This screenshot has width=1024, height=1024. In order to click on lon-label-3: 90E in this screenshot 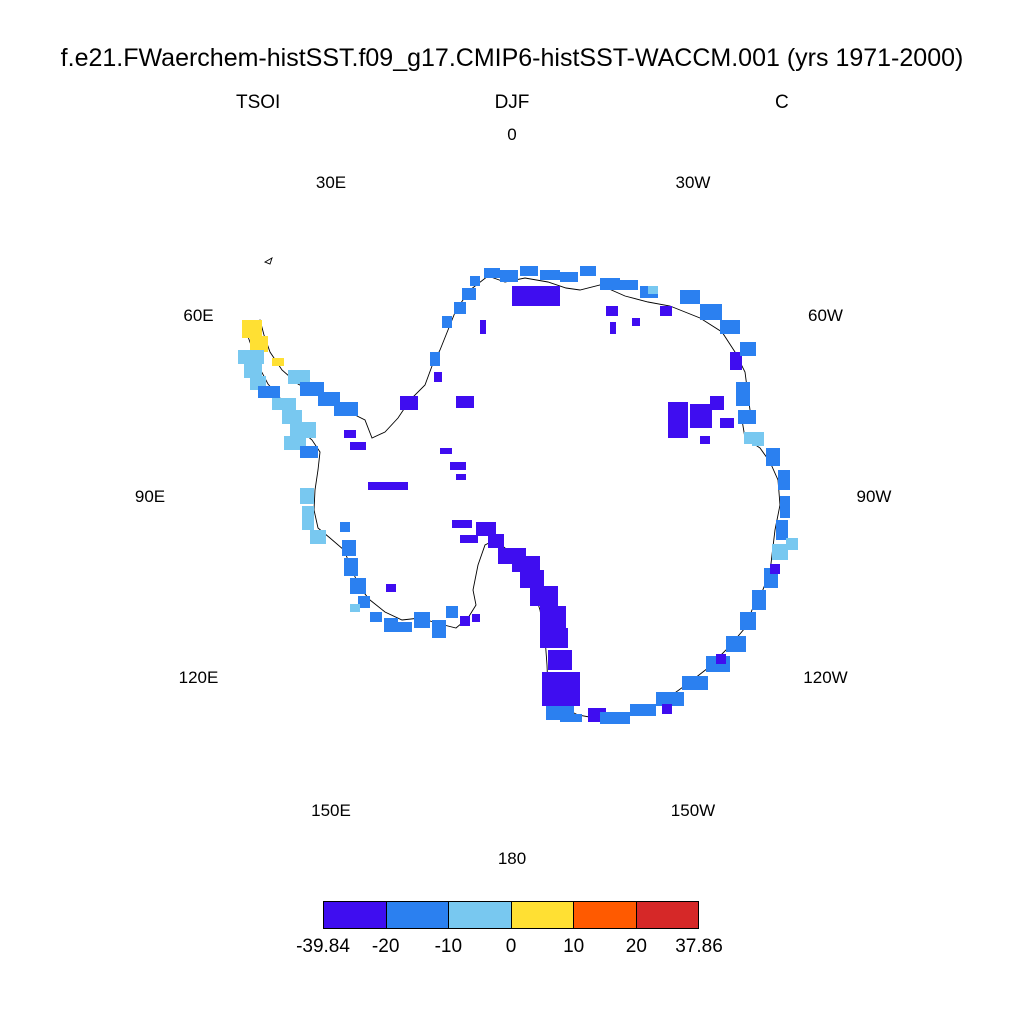, I will do `click(150, 496)`.